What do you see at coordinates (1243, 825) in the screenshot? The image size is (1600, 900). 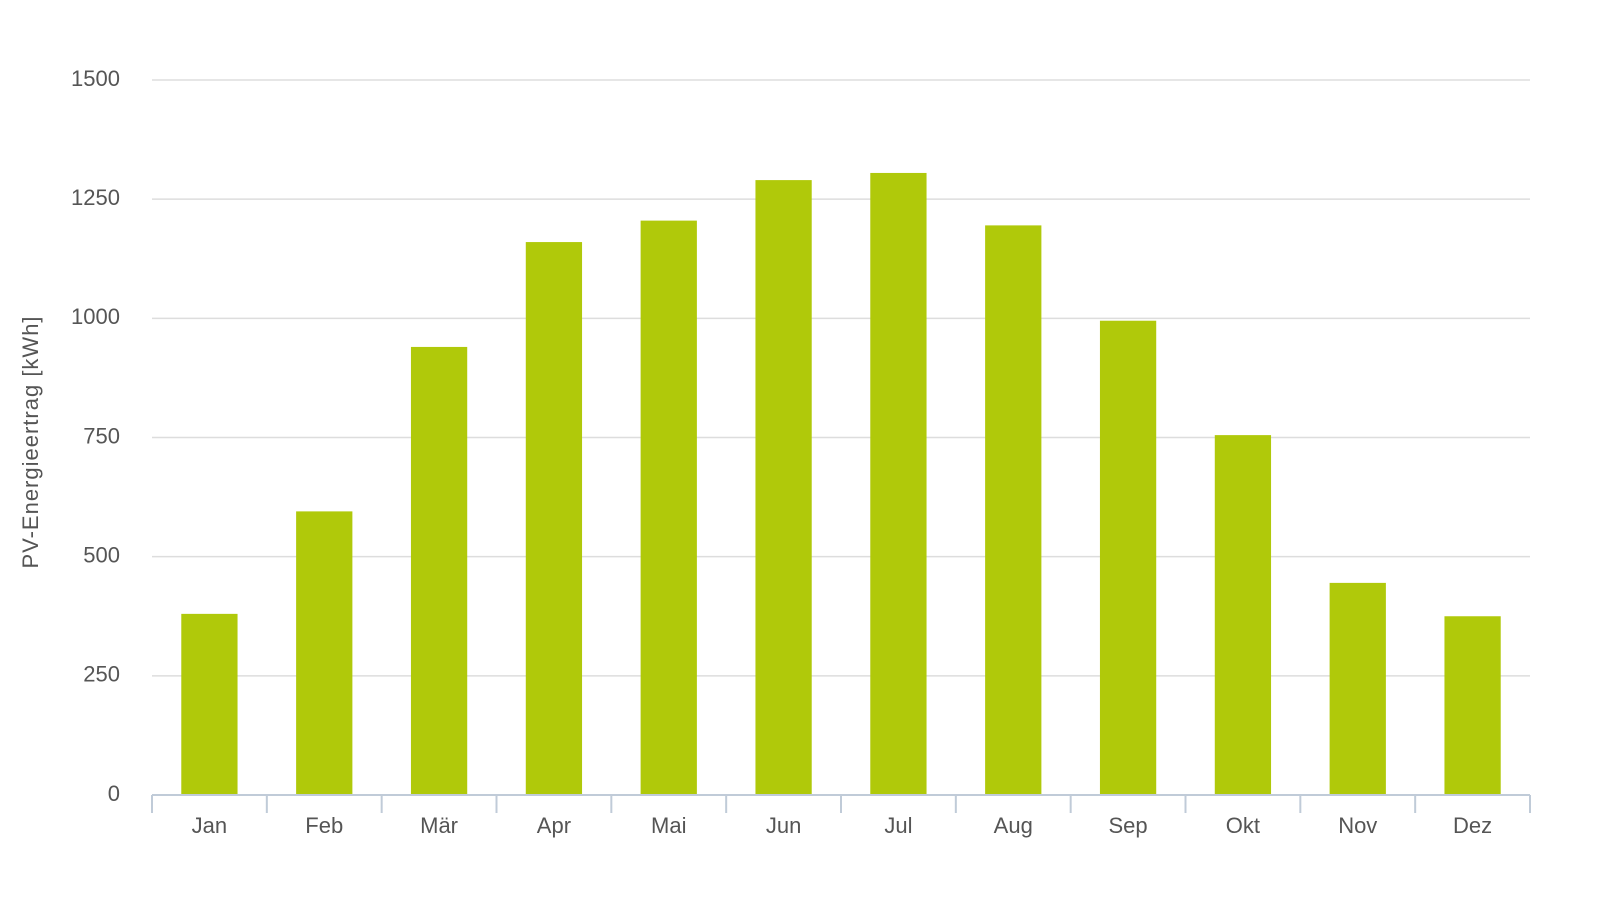 I see `x-tick-label: Okt` at bounding box center [1243, 825].